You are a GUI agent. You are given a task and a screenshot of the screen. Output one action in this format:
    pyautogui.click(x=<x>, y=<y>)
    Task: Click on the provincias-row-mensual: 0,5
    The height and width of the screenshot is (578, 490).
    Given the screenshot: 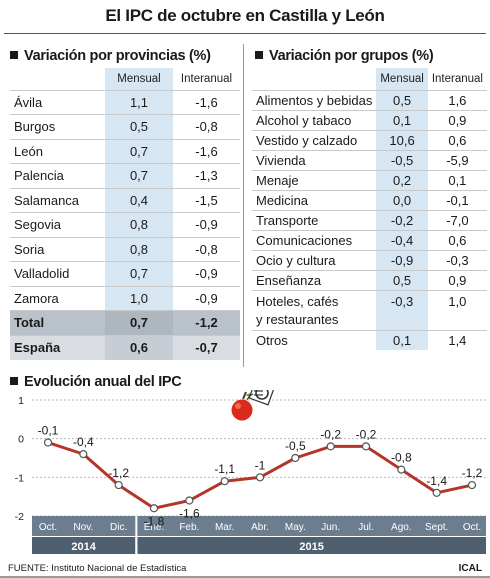 What is the action you would take?
    pyautogui.click(x=139, y=126)
    